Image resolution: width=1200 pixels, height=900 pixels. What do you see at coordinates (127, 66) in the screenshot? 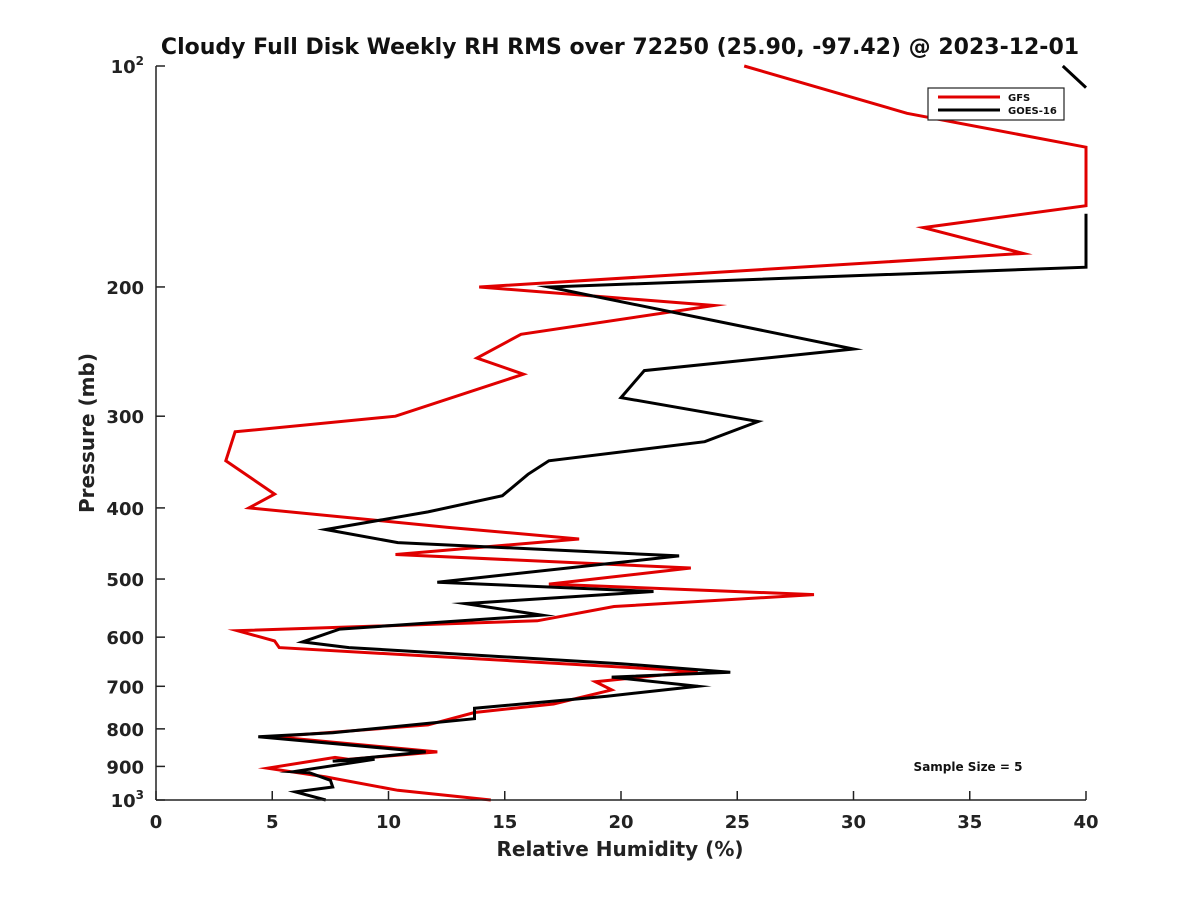
I see `y-tick-label: 10²` at bounding box center [127, 66].